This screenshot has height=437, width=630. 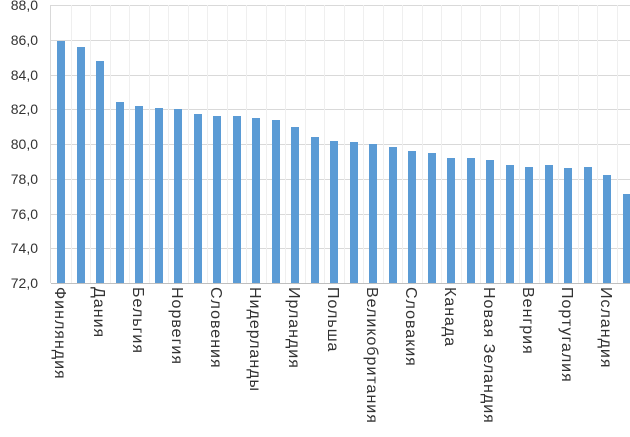 I want to click on x-category-label: Великобритания, so click(x=371, y=355).